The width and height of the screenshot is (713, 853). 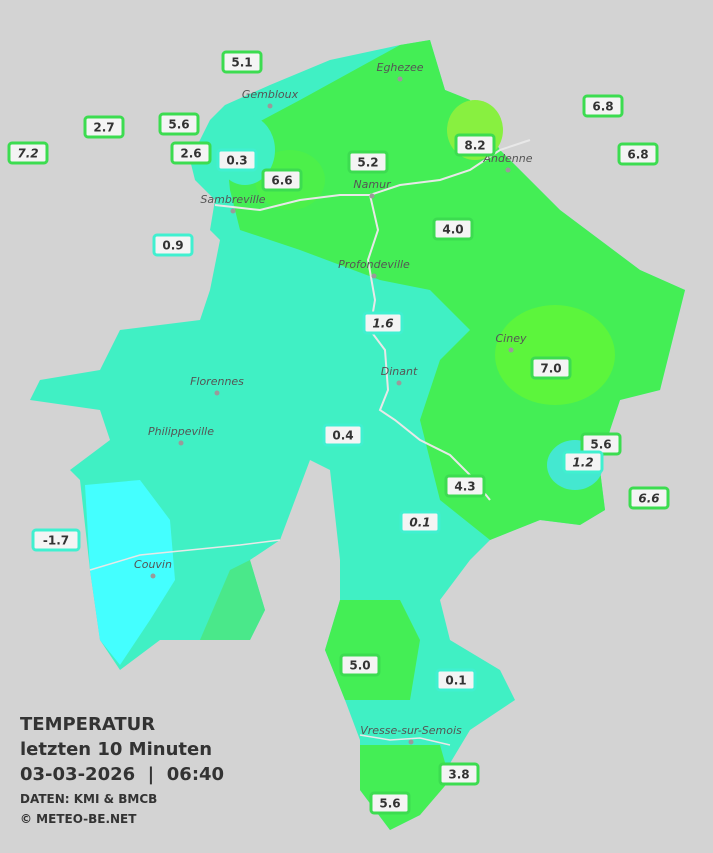 I want to click on city-name: Sambreville, so click(x=232, y=199).